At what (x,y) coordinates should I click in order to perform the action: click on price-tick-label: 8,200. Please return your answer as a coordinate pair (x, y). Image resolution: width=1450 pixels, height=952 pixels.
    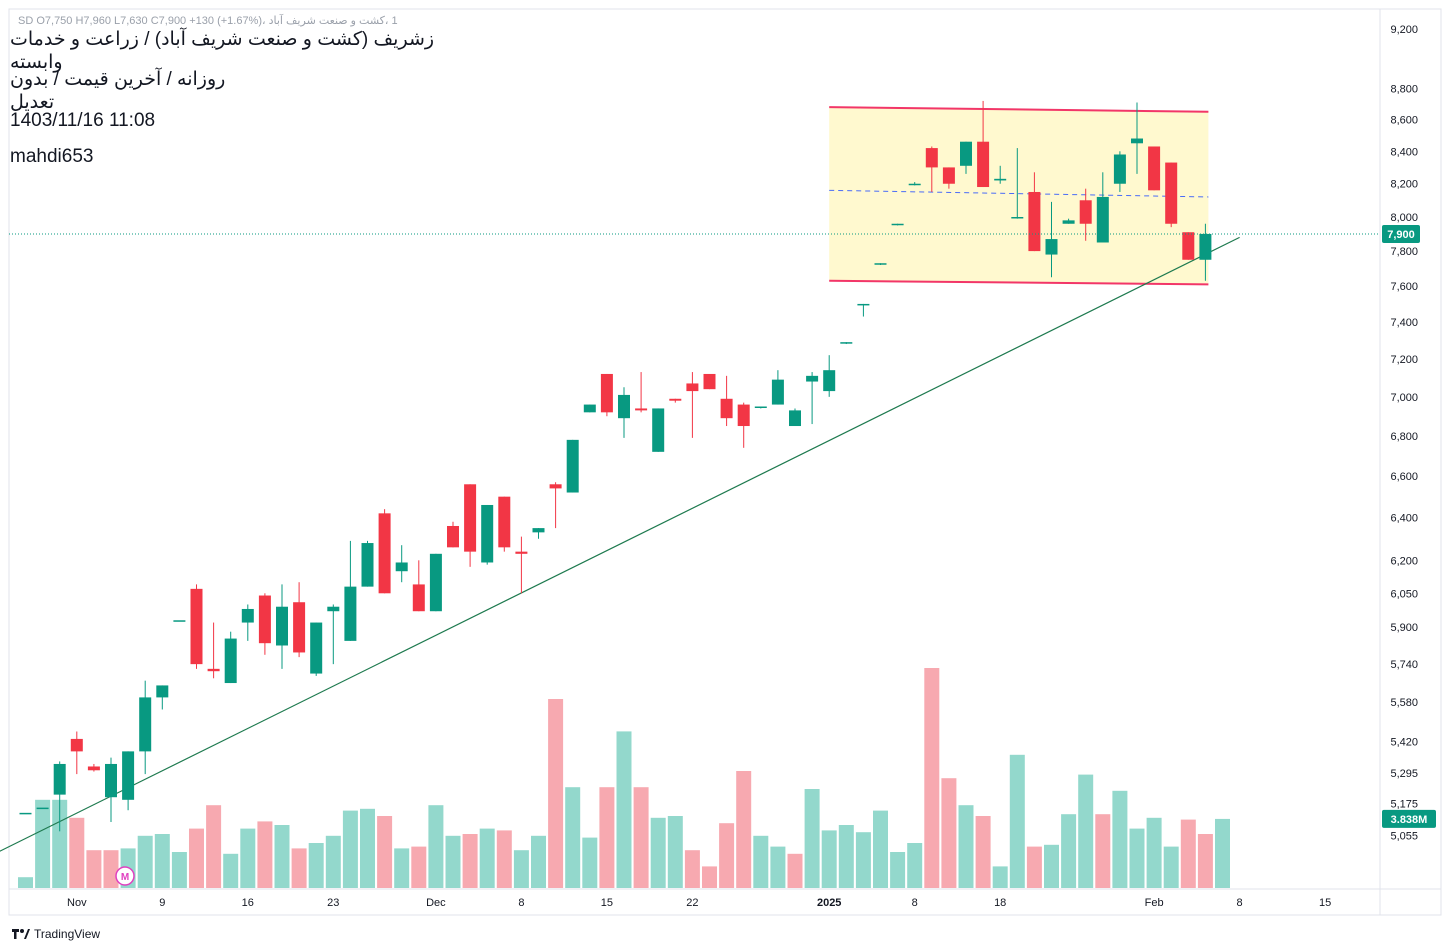
    Looking at the image, I should click on (1404, 185).